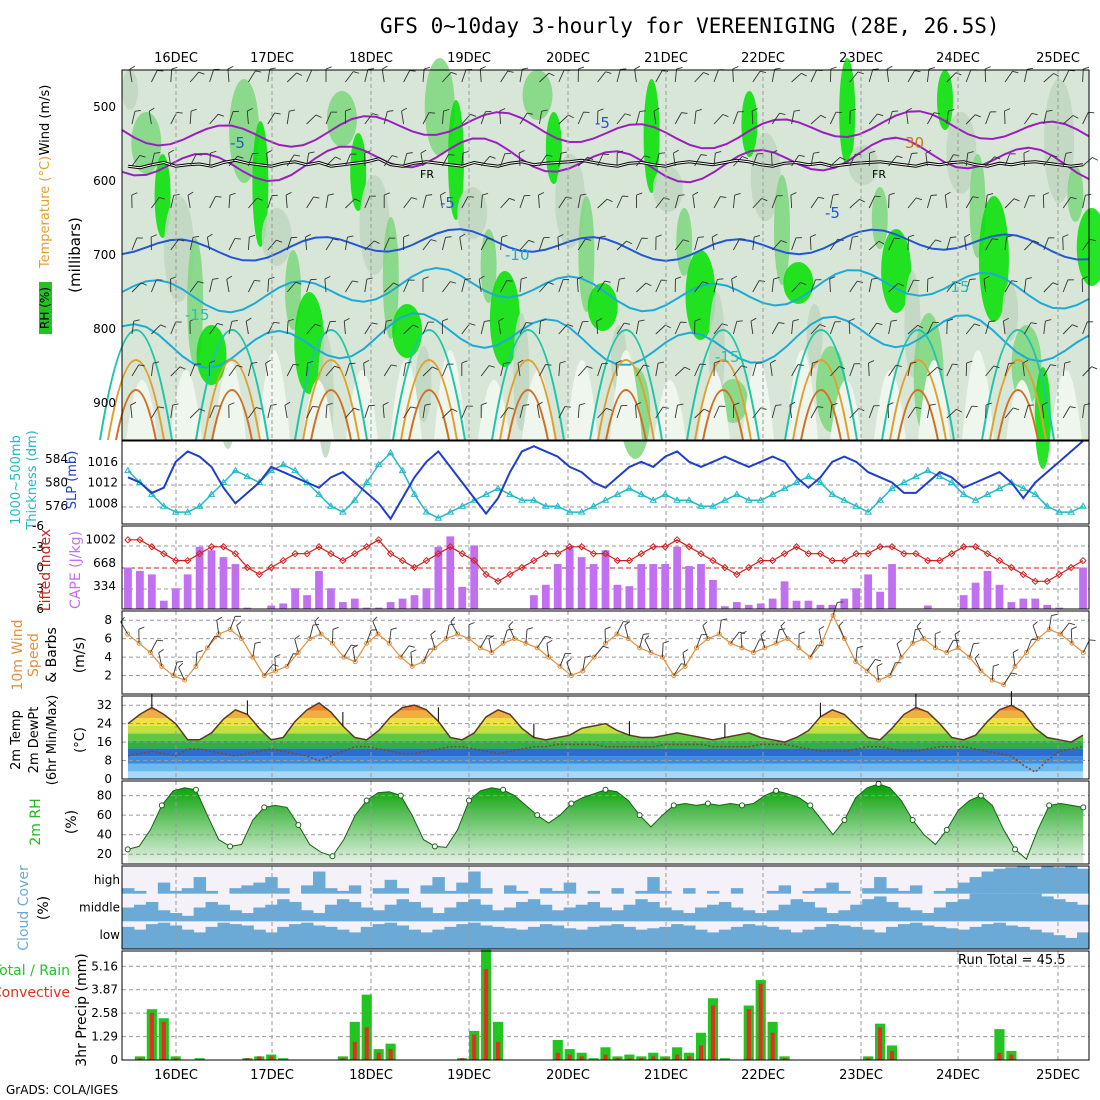 The width and height of the screenshot is (1100, 1100). What do you see at coordinates (52, 740) in the screenshot?
I see `minmax-label: (6hr Min/Max)` at bounding box center [52, 740].